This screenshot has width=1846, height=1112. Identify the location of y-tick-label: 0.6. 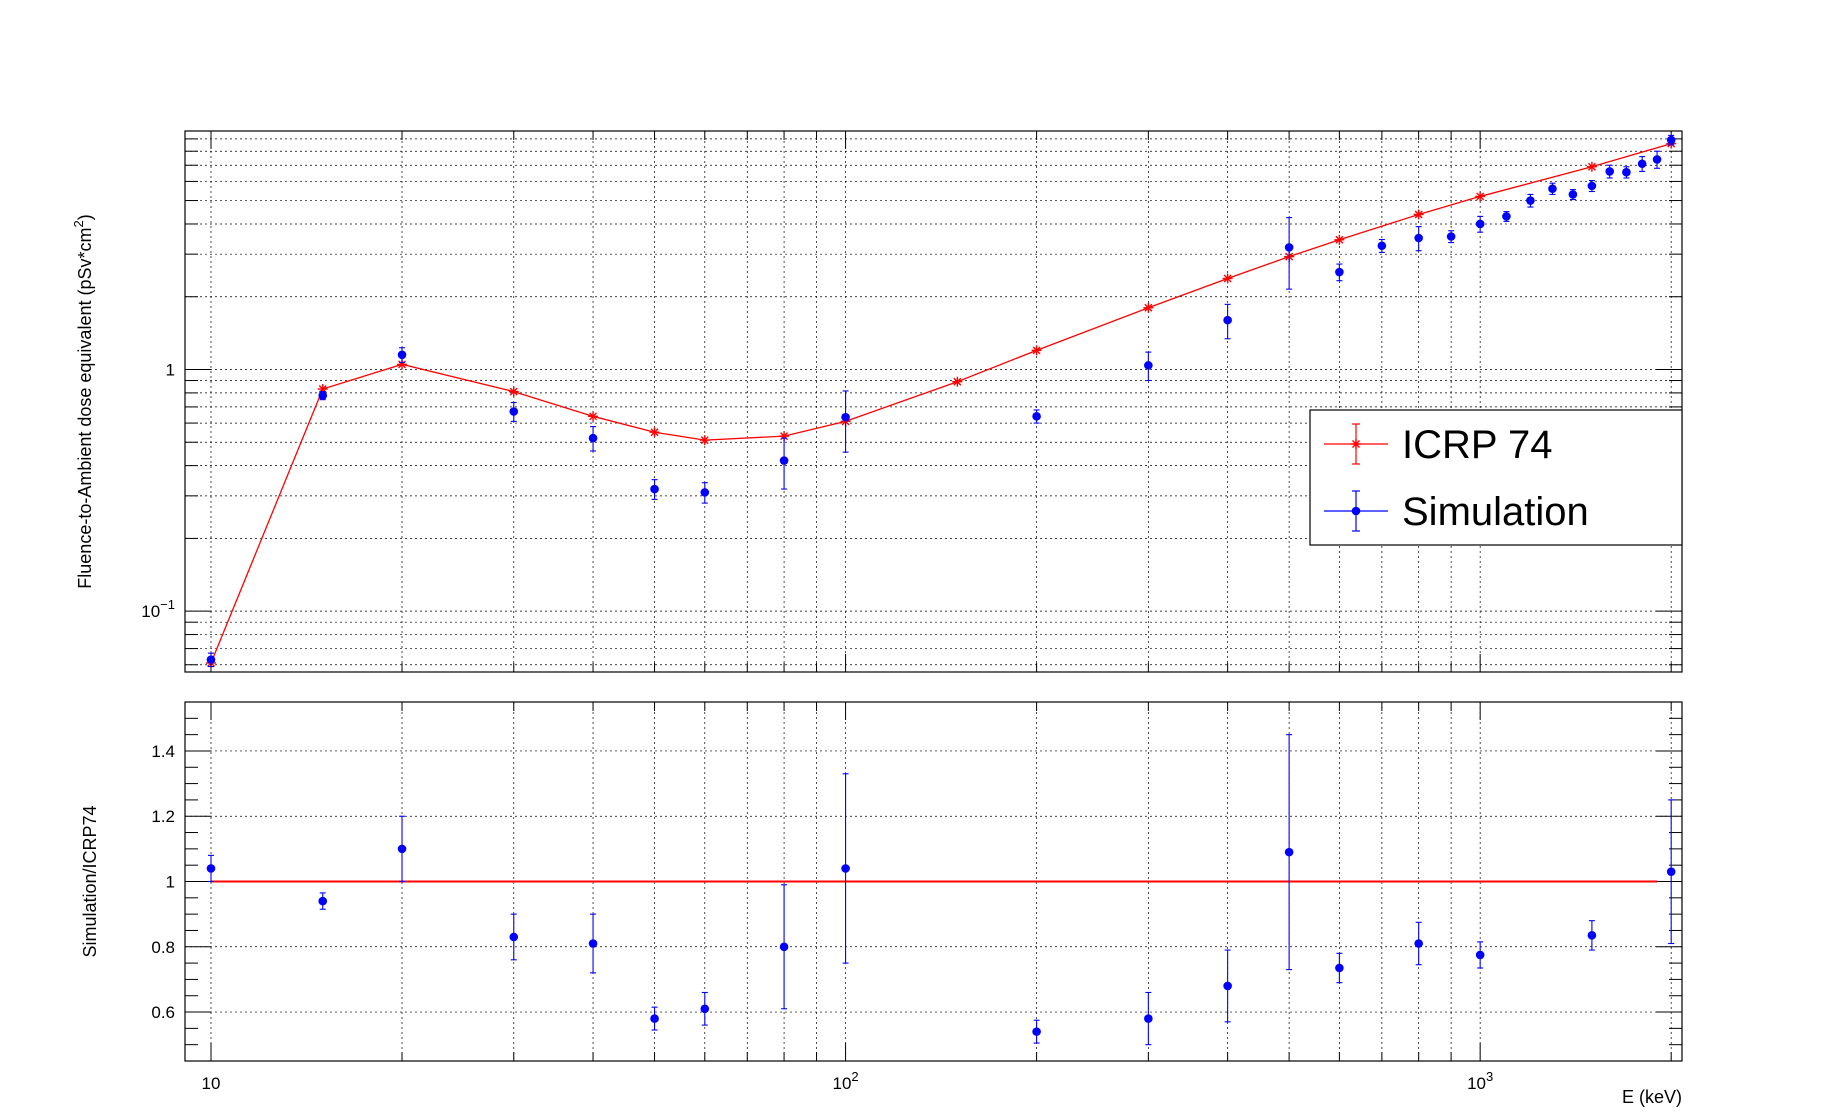
(163, 1012).